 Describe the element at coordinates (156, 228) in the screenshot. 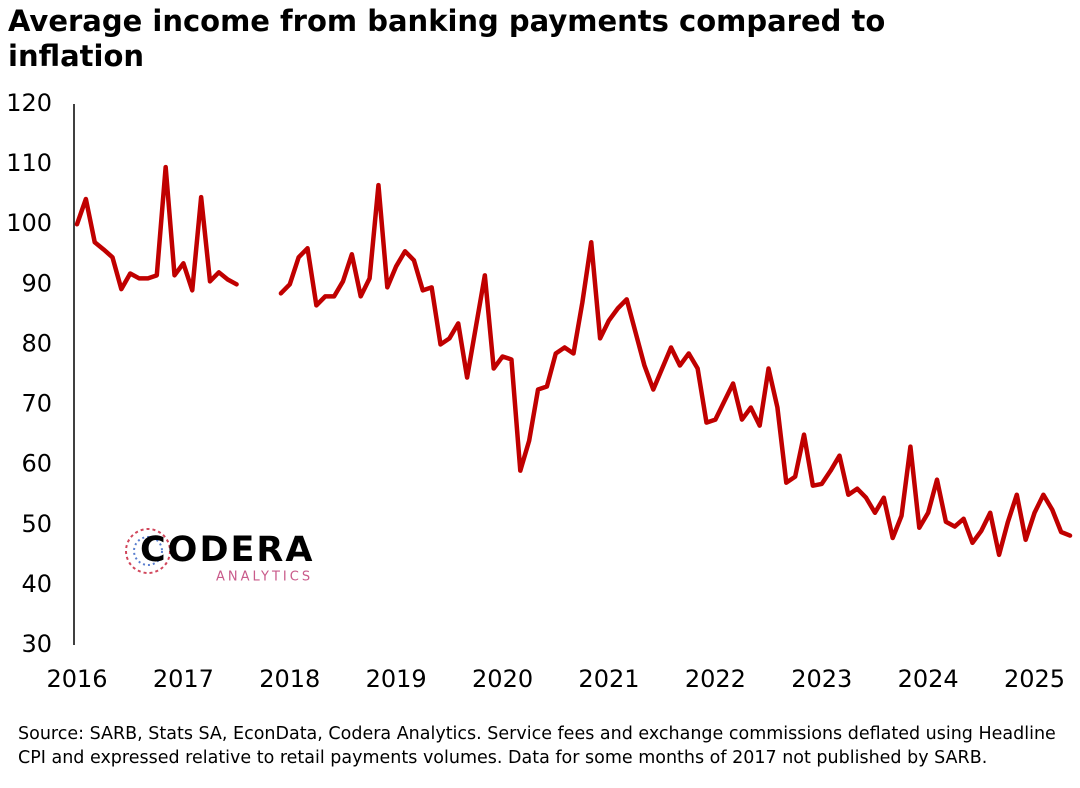

I see `series-line` at that location.